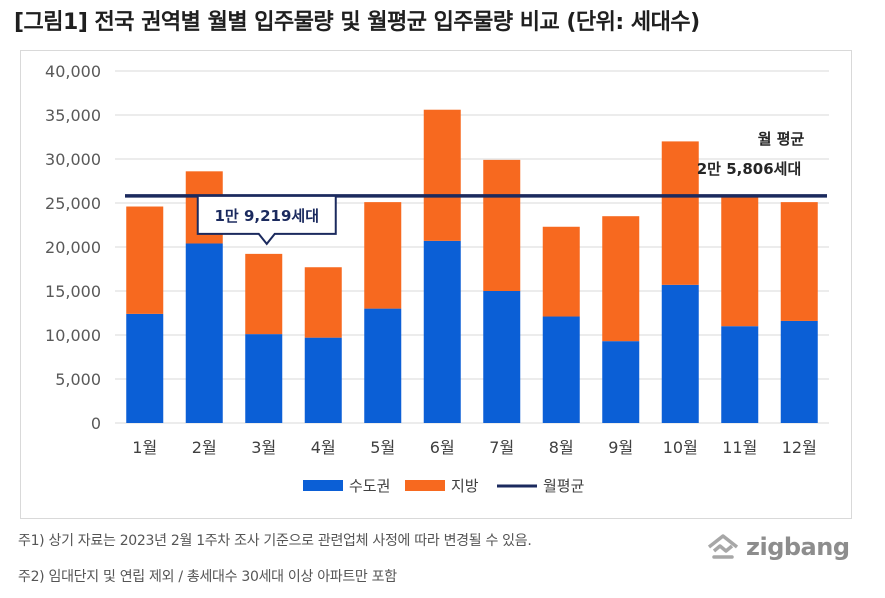 The width and height of the screenshot is (885, 598). What do you see at coordinates (73, 115) in the screenshot?
I see `y-tick-label: 35,000` at bounding box center [73, 115].